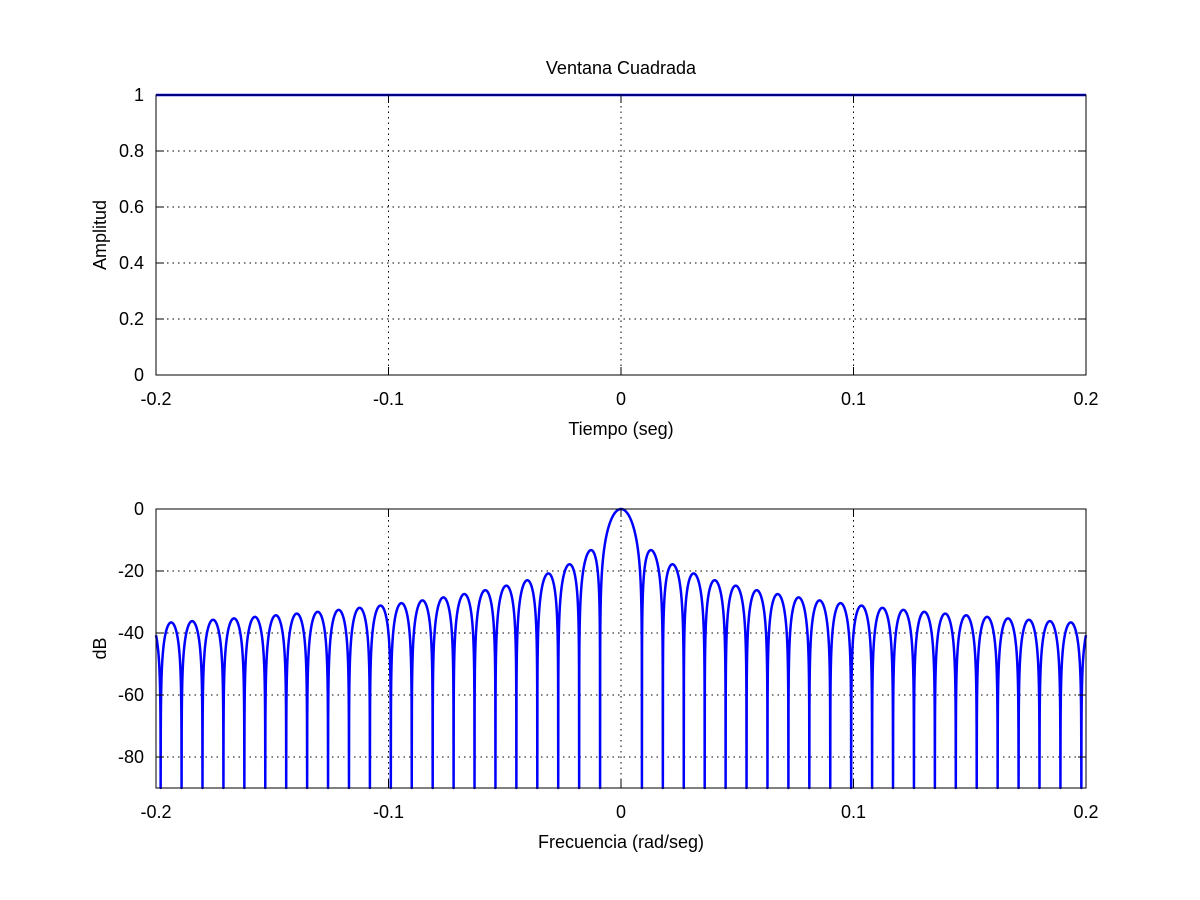  What do you see at coordinates (139, 95) in the screenshot?
I see `y-tick-label: 1` at bounding box center [139, 95].